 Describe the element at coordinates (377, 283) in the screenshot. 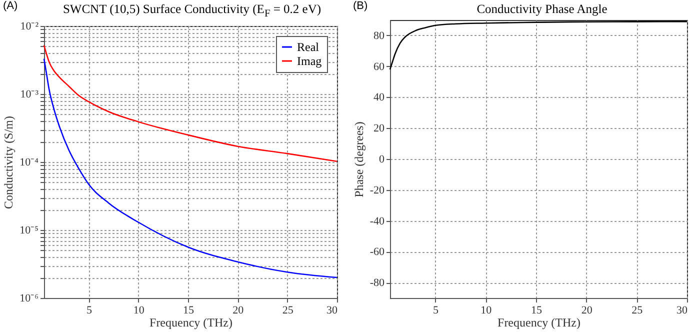

I see `y-tick-label: -80` at that location.